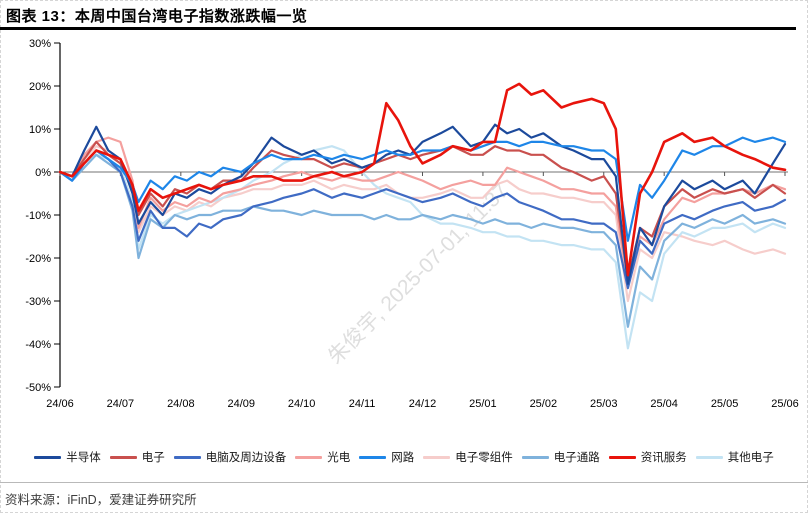  What do you see at coordinates (38, 216) in the screenshot?
I see `y-axis-tick-label: -10%` at bounding box center [38, 216].